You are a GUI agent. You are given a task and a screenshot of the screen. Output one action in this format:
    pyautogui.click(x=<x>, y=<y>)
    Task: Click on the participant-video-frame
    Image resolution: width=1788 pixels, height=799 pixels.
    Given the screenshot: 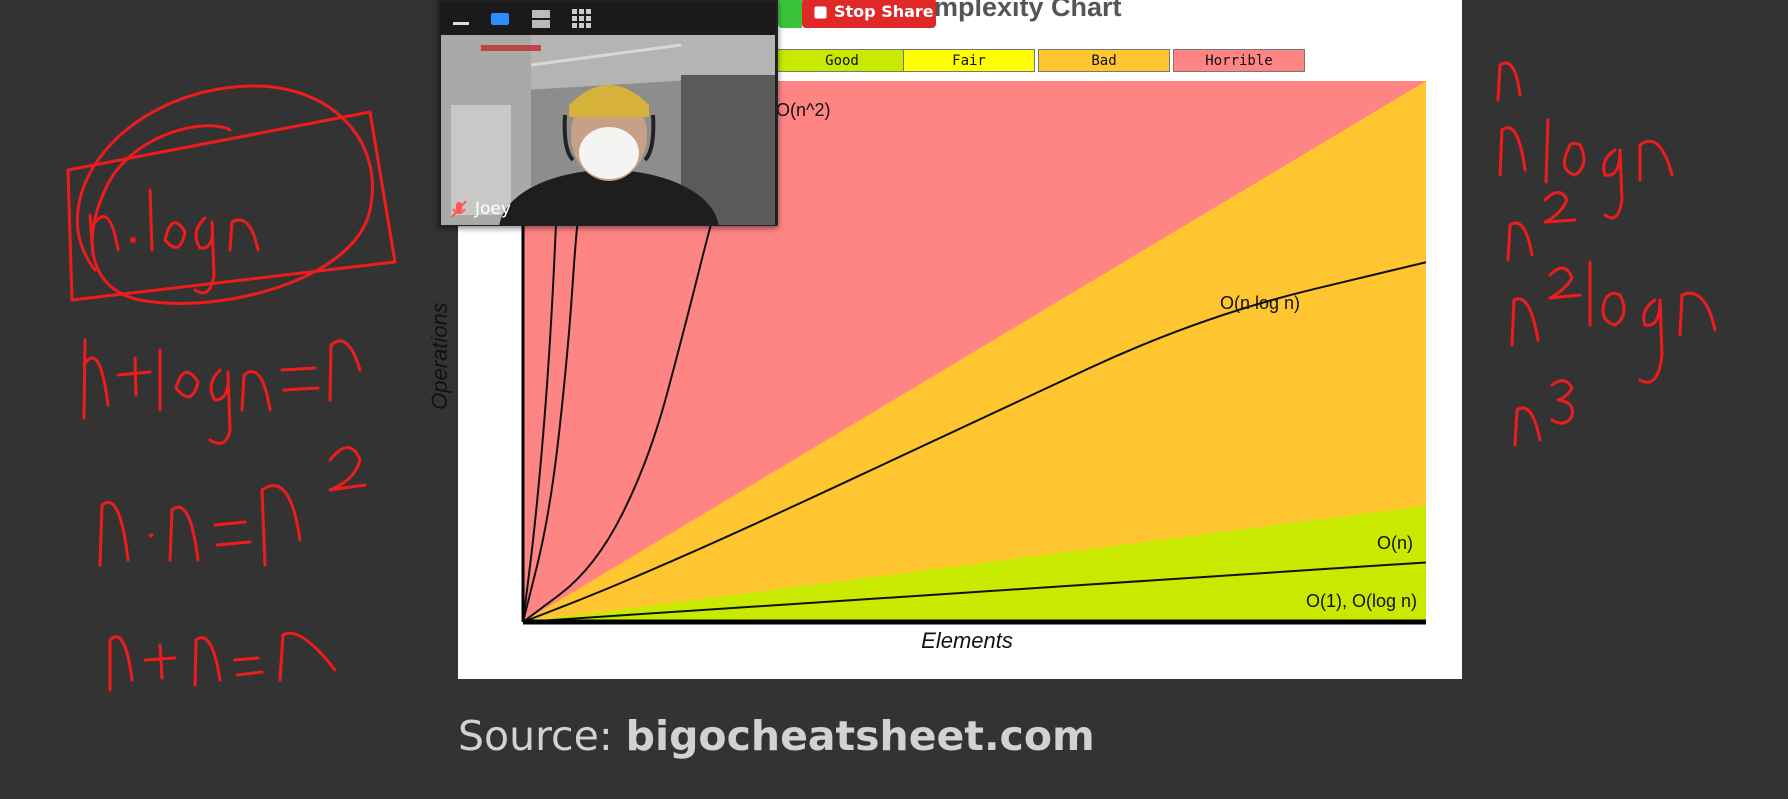 What is the action you would take?
    pyautogui.click(x=608, y=130)
    